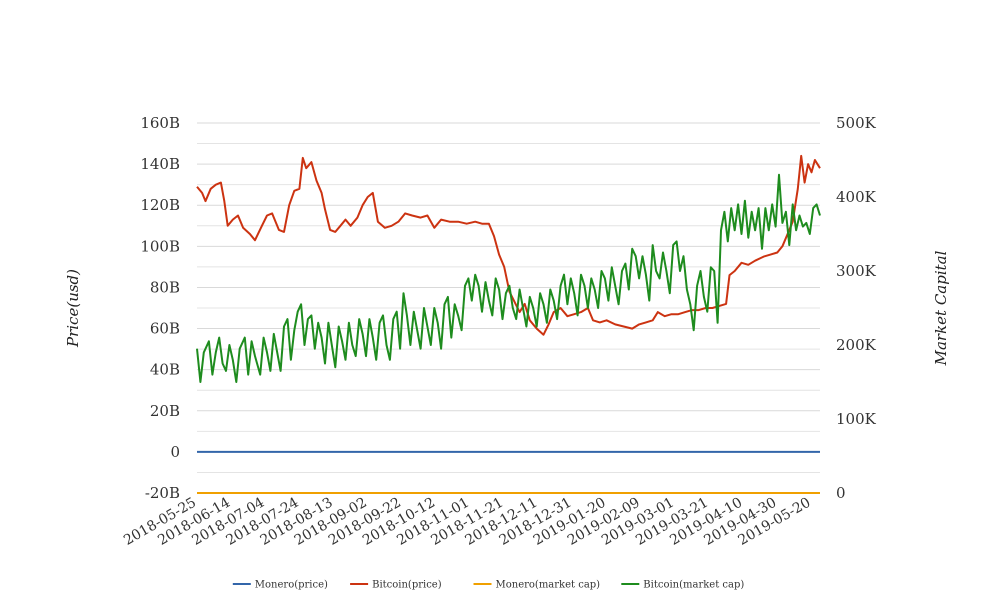 This screenshot has width=1008, height=616. Describe the element at coordinates (160, 246) in the screenshot. I see `y-tick-label: 100B` at that location.